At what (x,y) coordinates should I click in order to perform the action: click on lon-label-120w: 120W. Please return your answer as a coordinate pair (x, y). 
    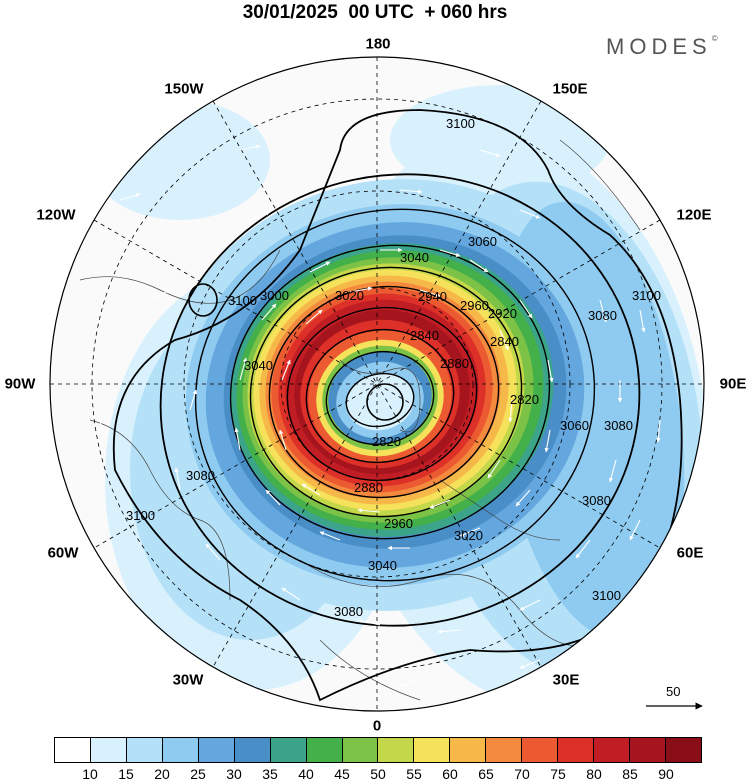
    Looking at the image, I should click on (56, 215).